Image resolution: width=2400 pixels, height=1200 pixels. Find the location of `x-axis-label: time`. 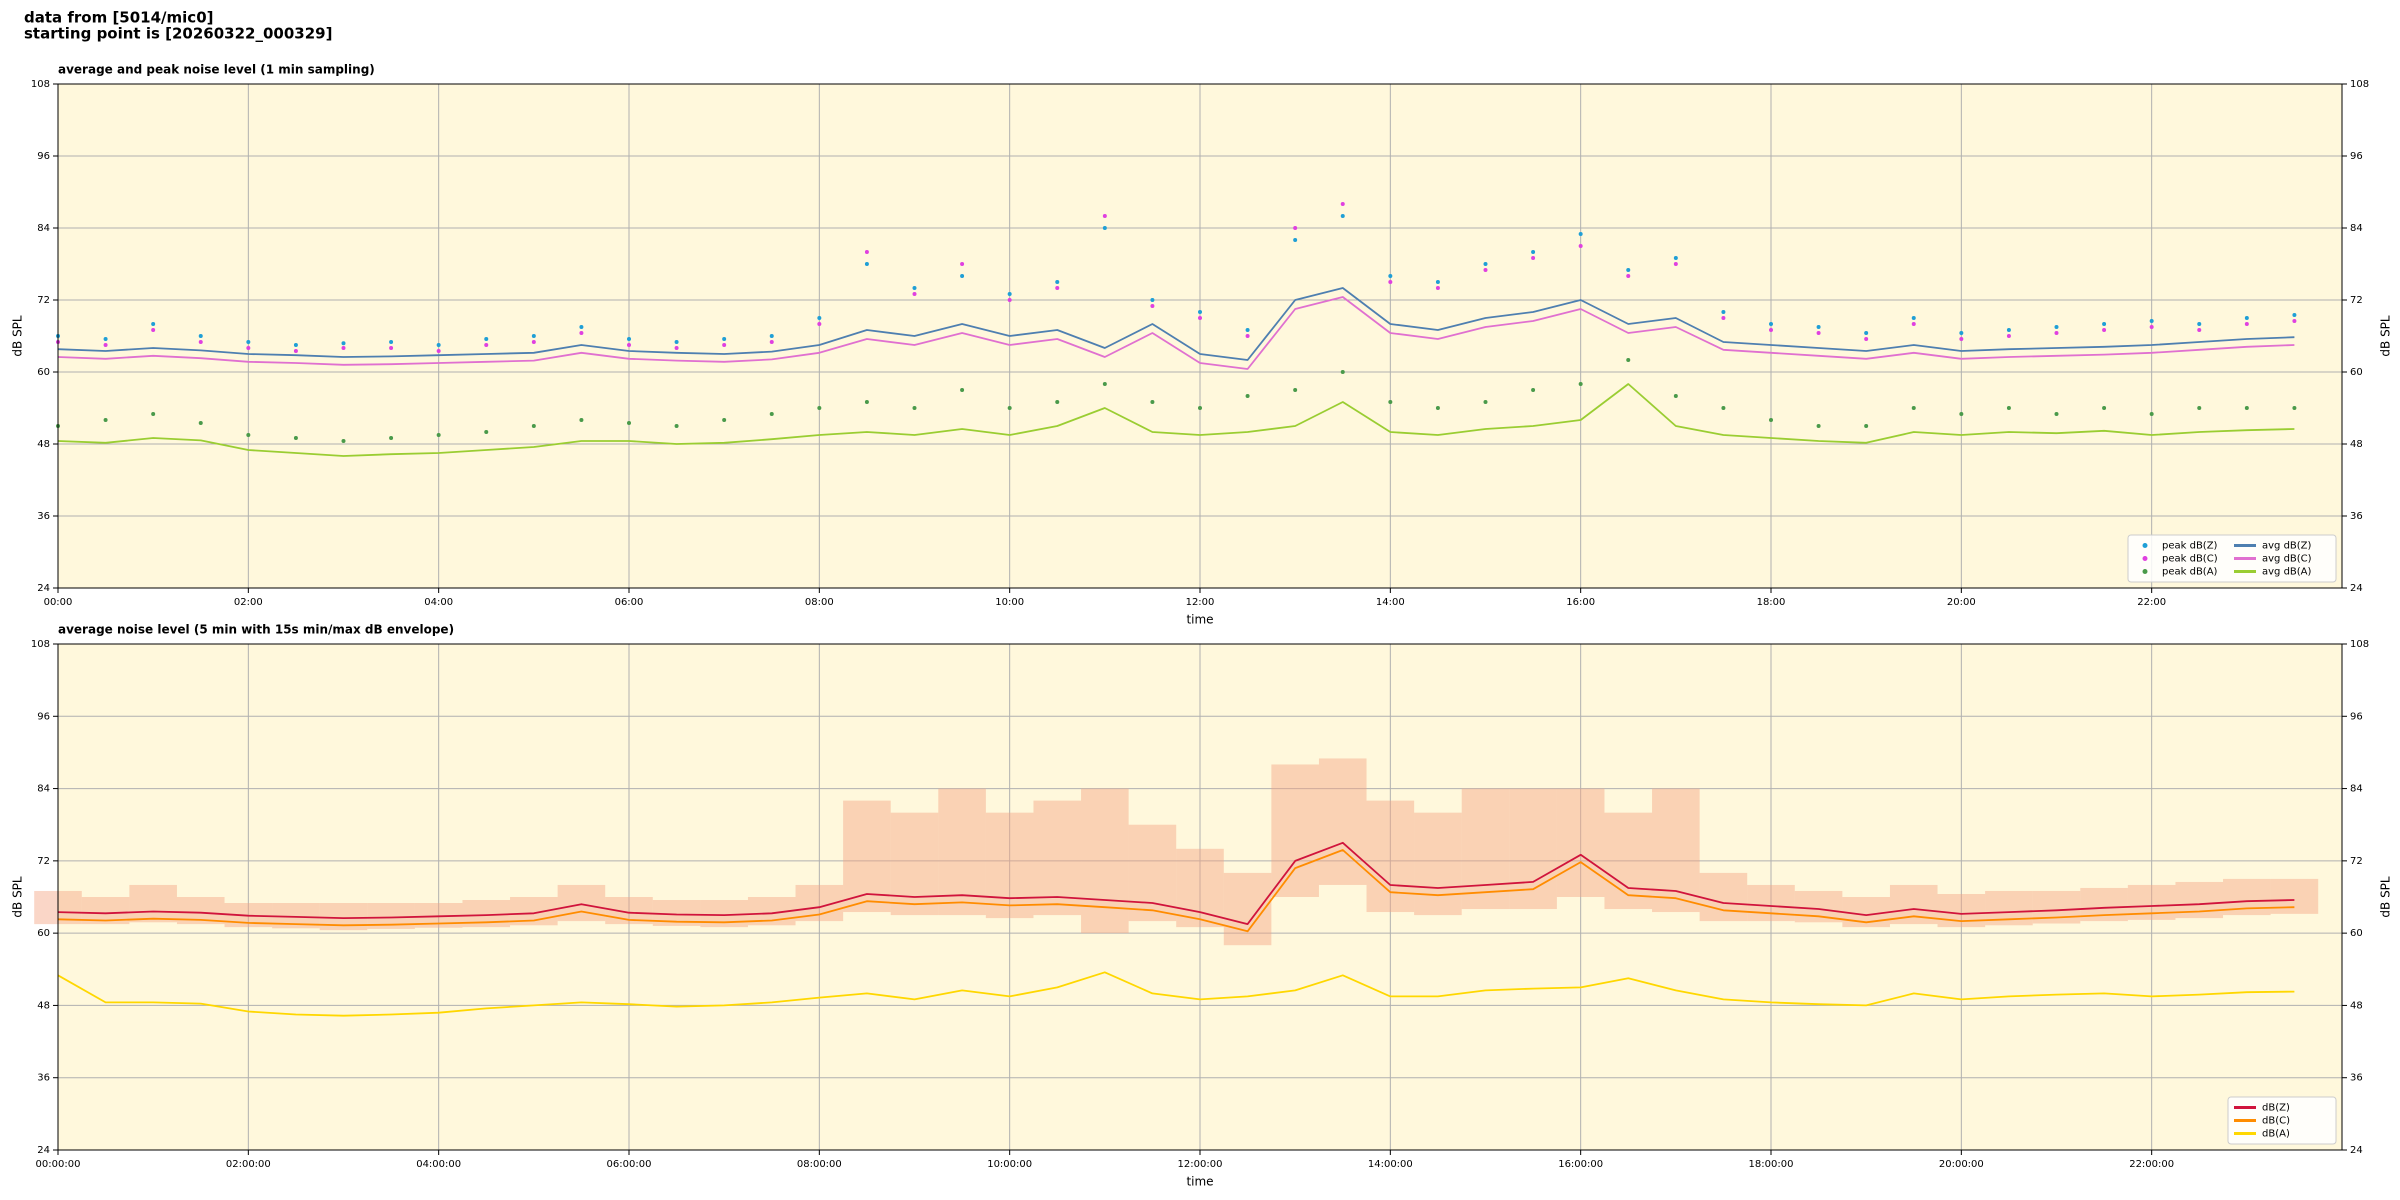

x-axis-label: time is located at coordinates (1199, 620).